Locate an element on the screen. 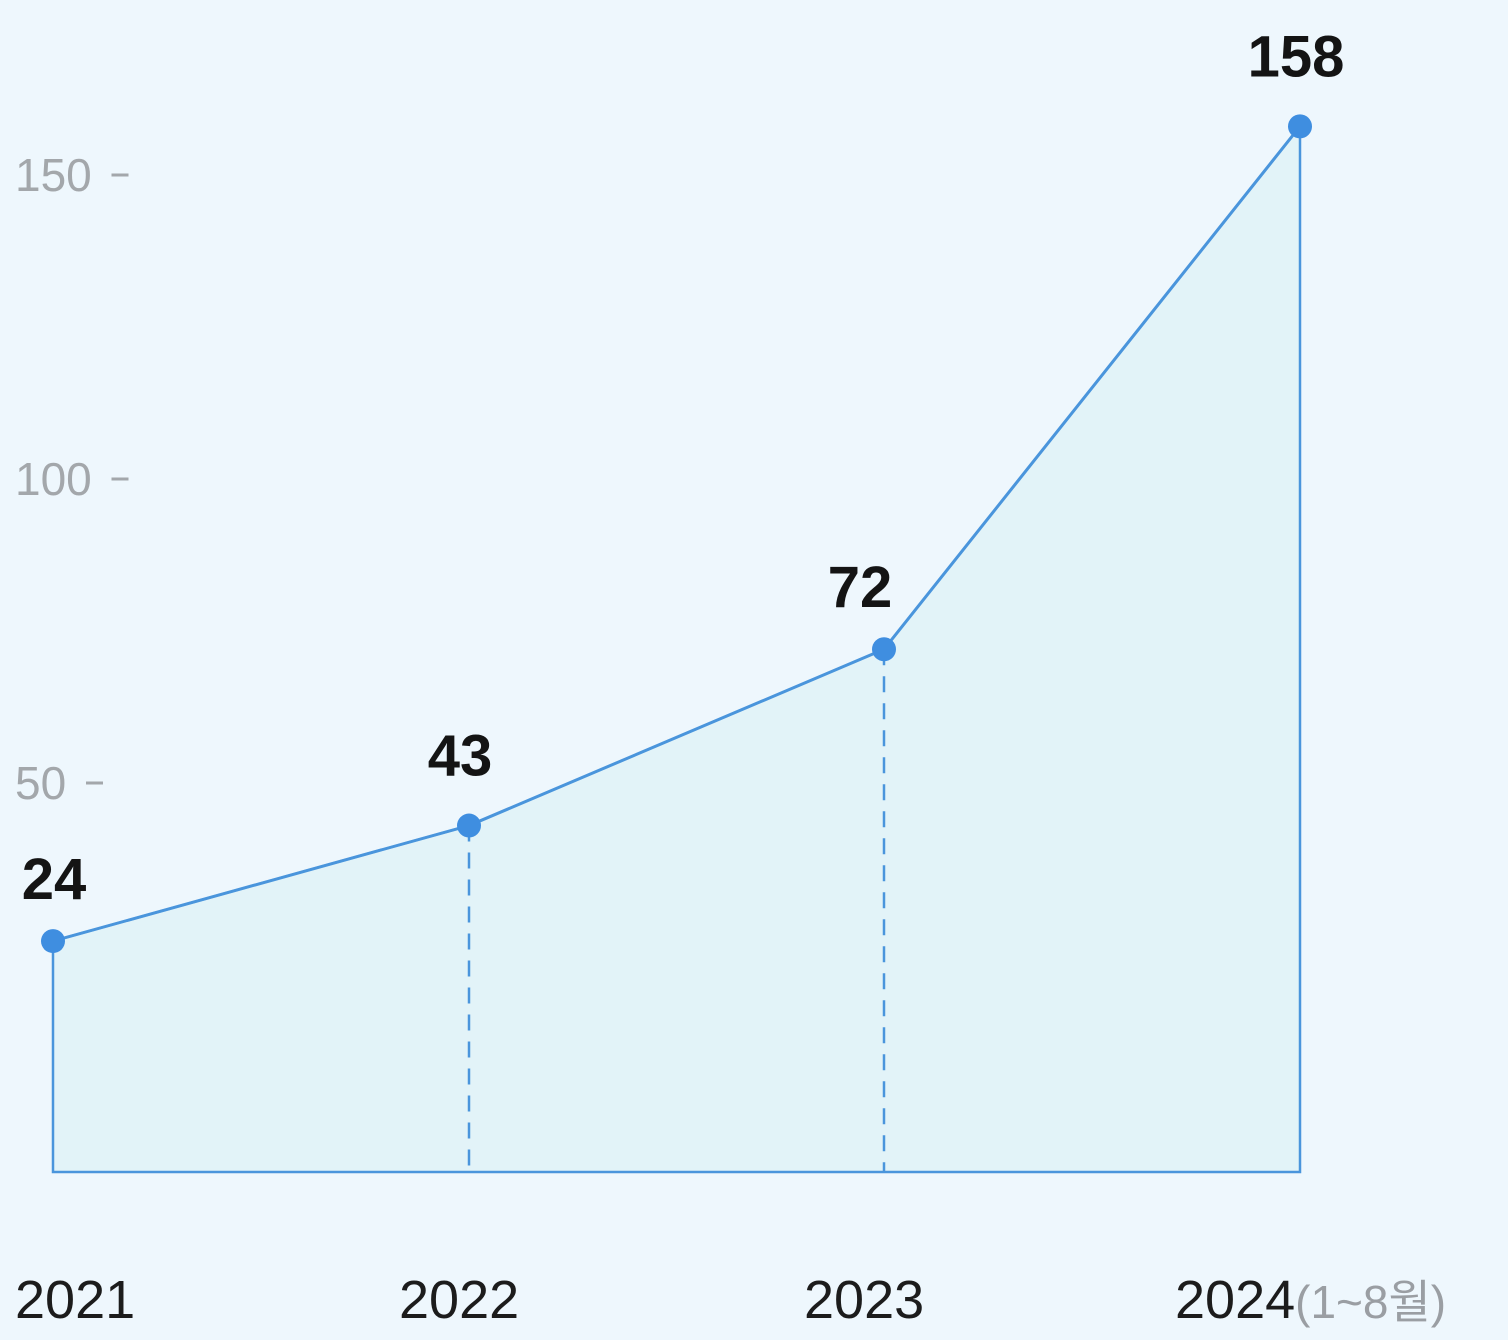 Image resolution: width=1508 pixels, height=1340 pixels. data-point-2022 is located at coordinates (469, 825).